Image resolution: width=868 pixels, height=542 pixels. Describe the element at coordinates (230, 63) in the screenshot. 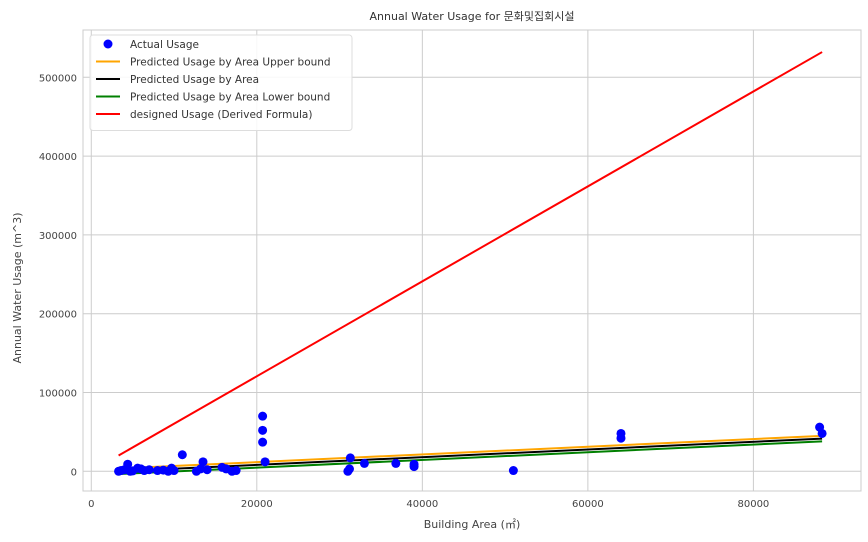

I see `legend-label: Predicted Usage by Area Upper bound` at that location.